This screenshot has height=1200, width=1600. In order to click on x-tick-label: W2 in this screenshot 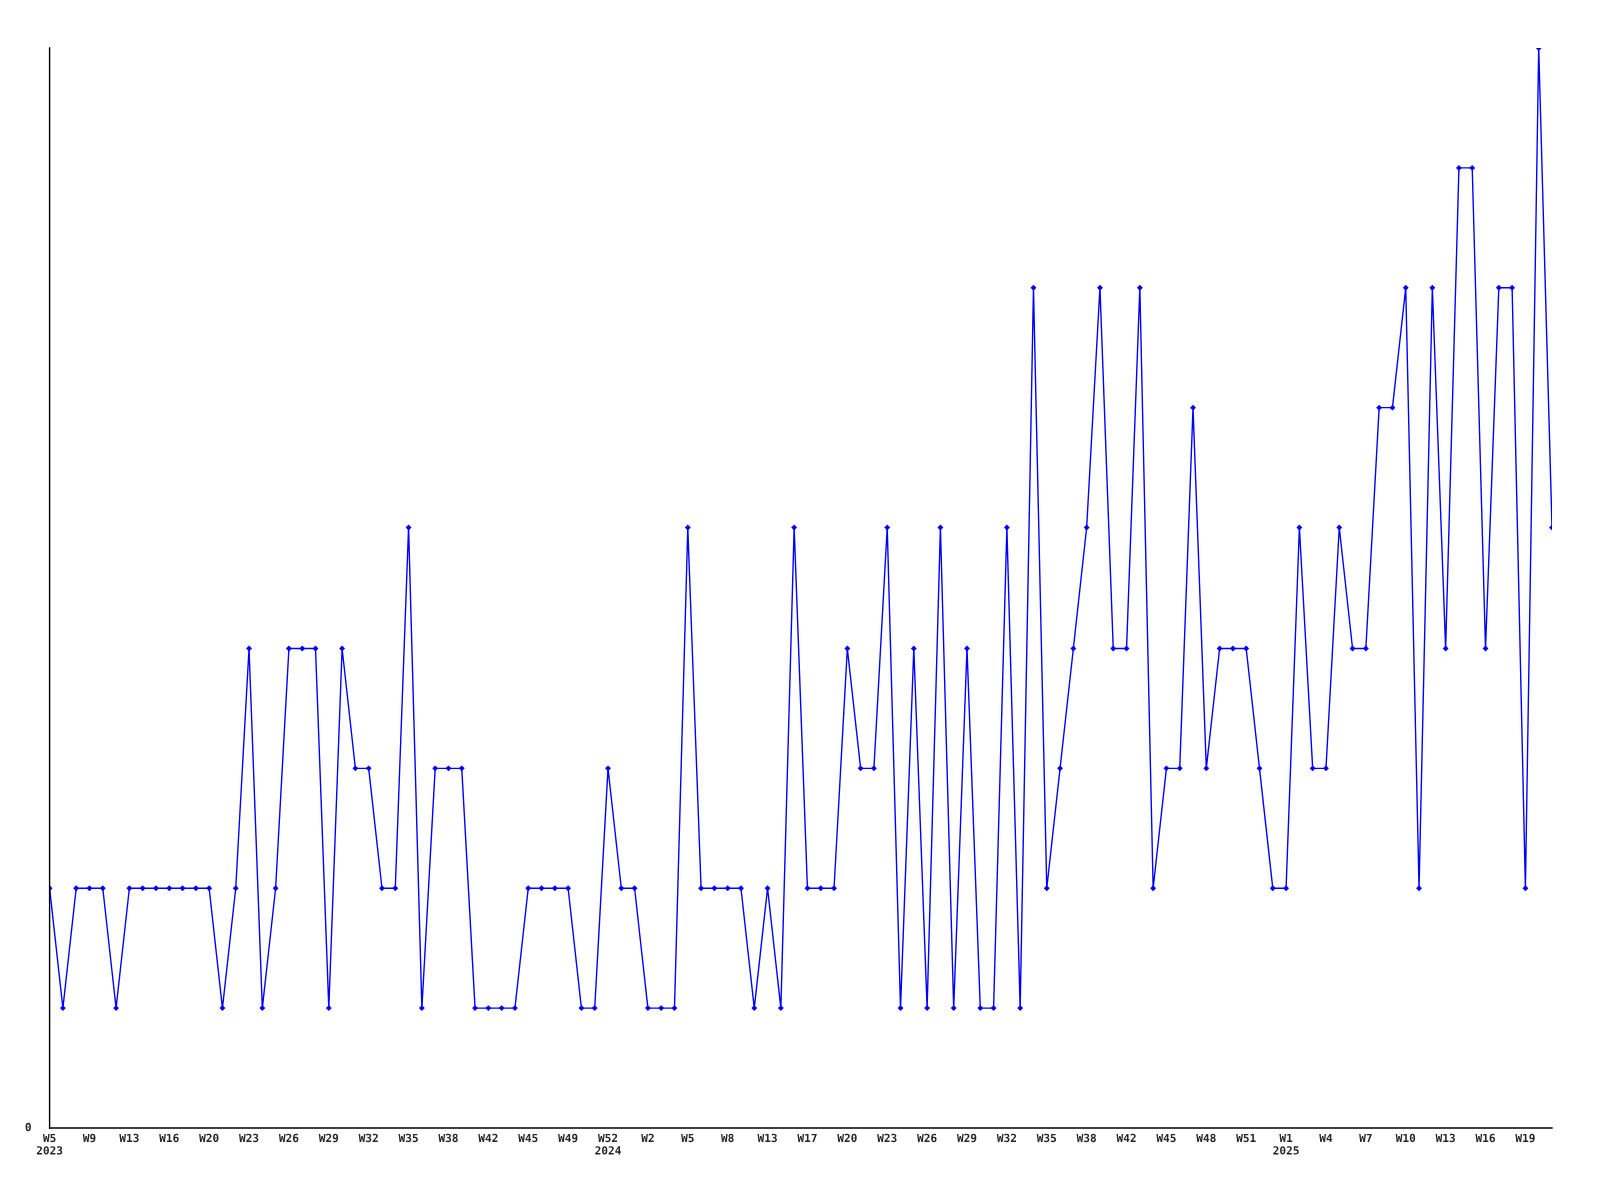, I will do `click(647, 1137)`.